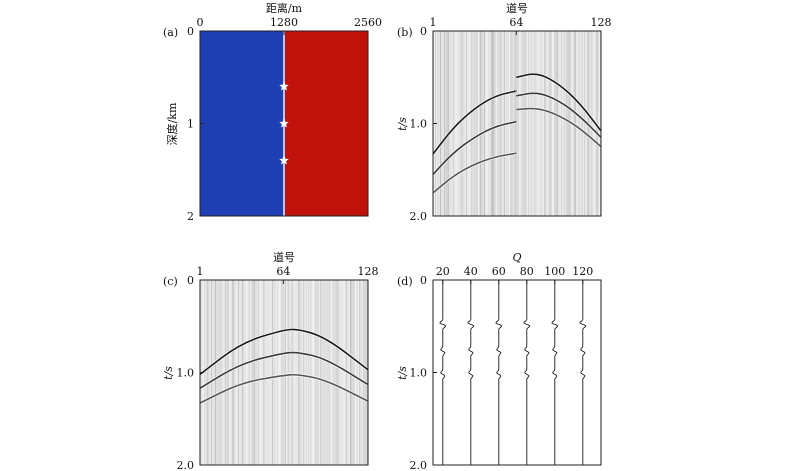  I want to click on x-tick-label: 1280, so click(284, 22).